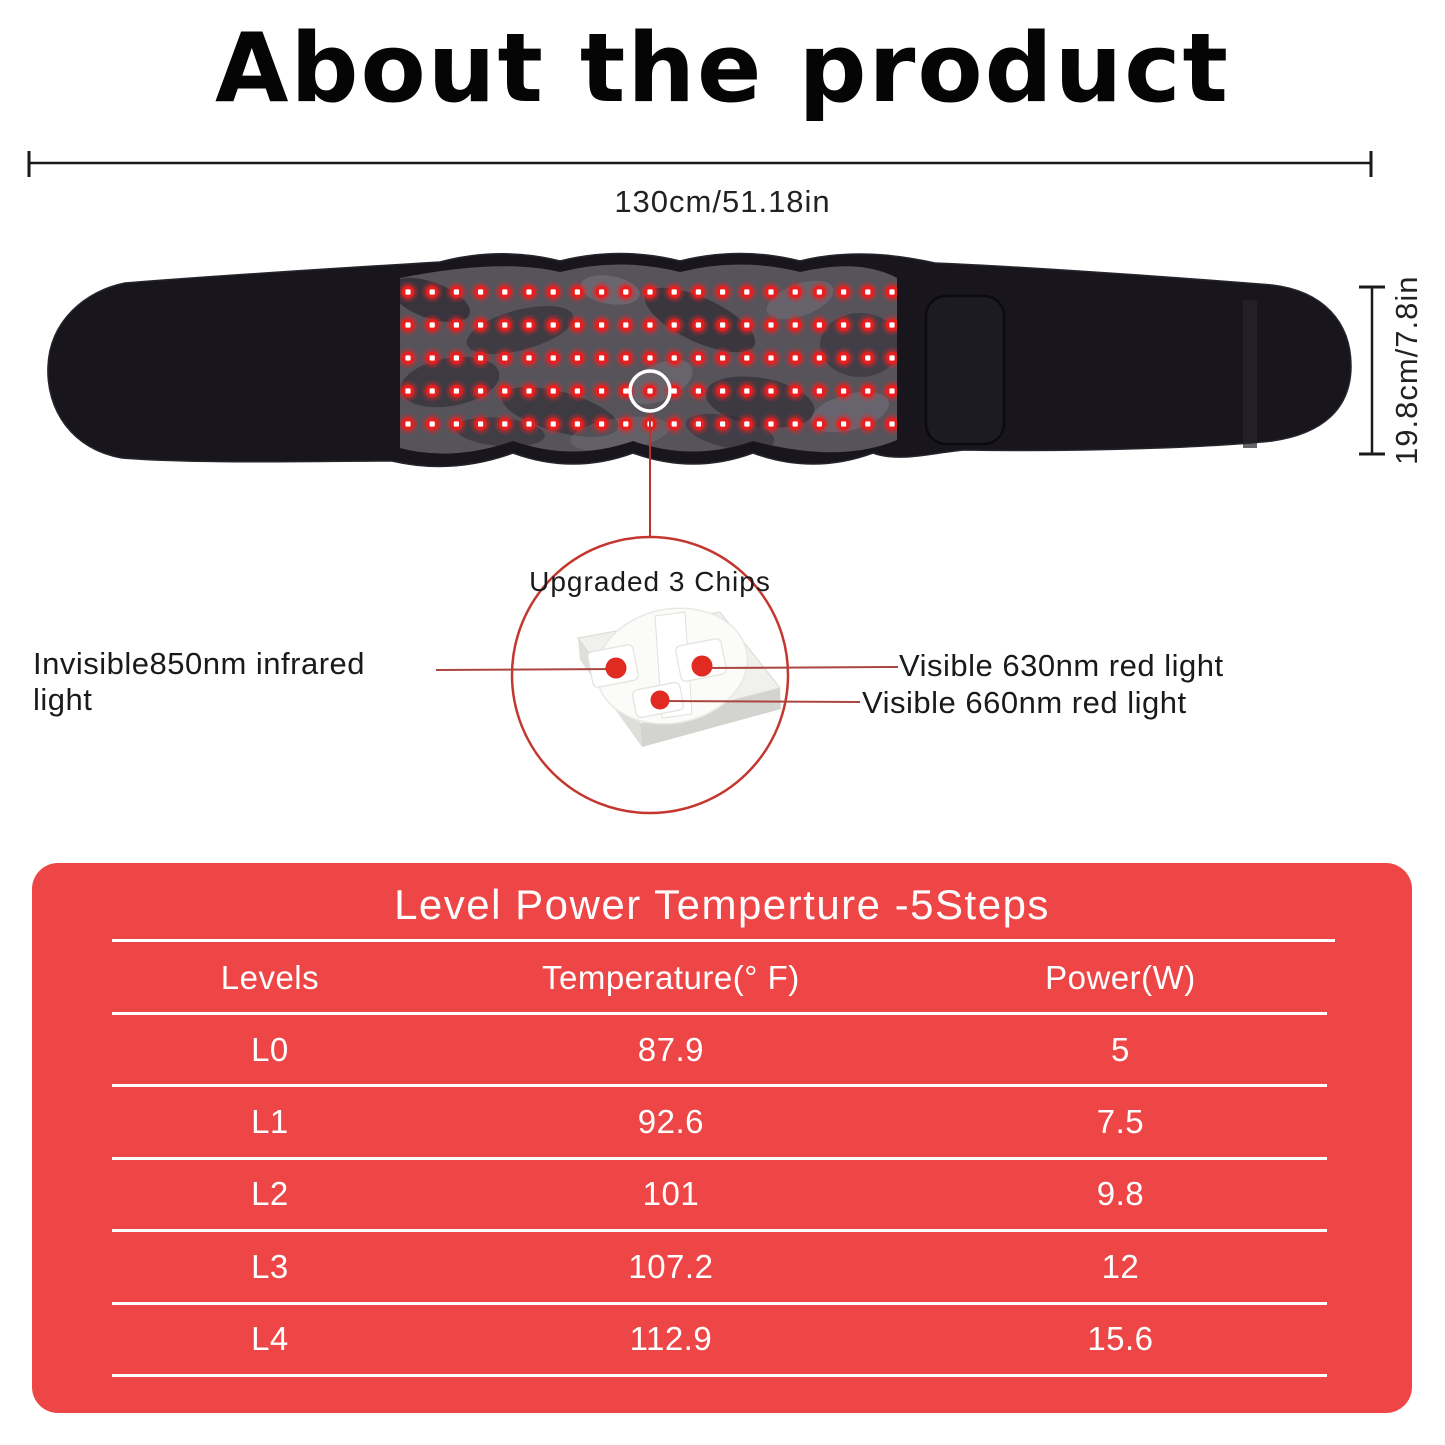 The image size is (1445, 1445). Describe the element at coordinates (660, 700) in the screenshot. I see `chip-660nm-dot` at that location.